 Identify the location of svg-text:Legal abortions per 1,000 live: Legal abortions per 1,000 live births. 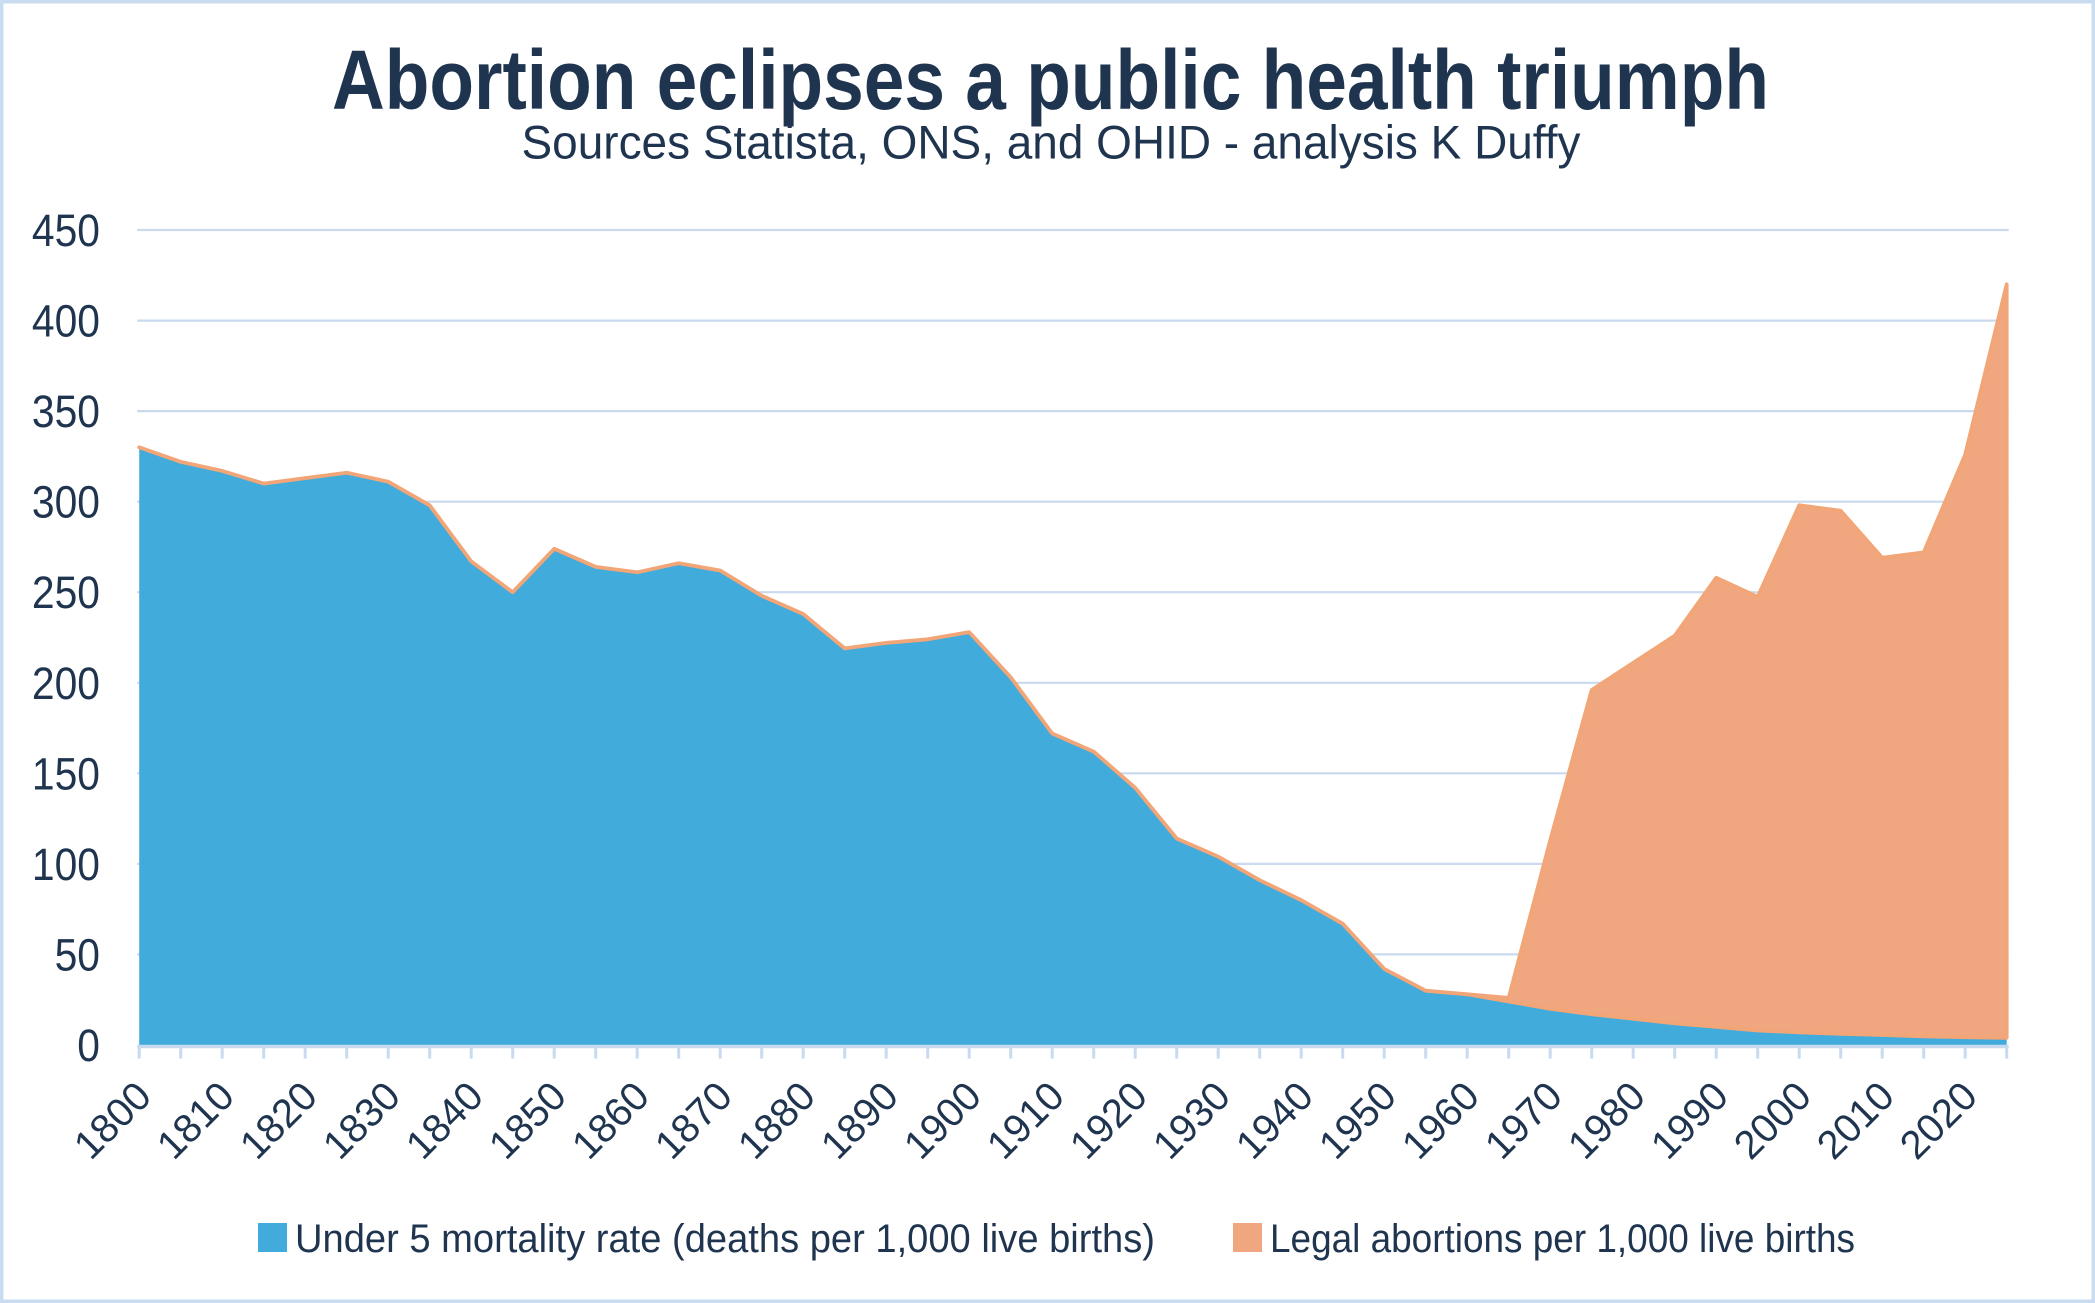
(1562, 1239).